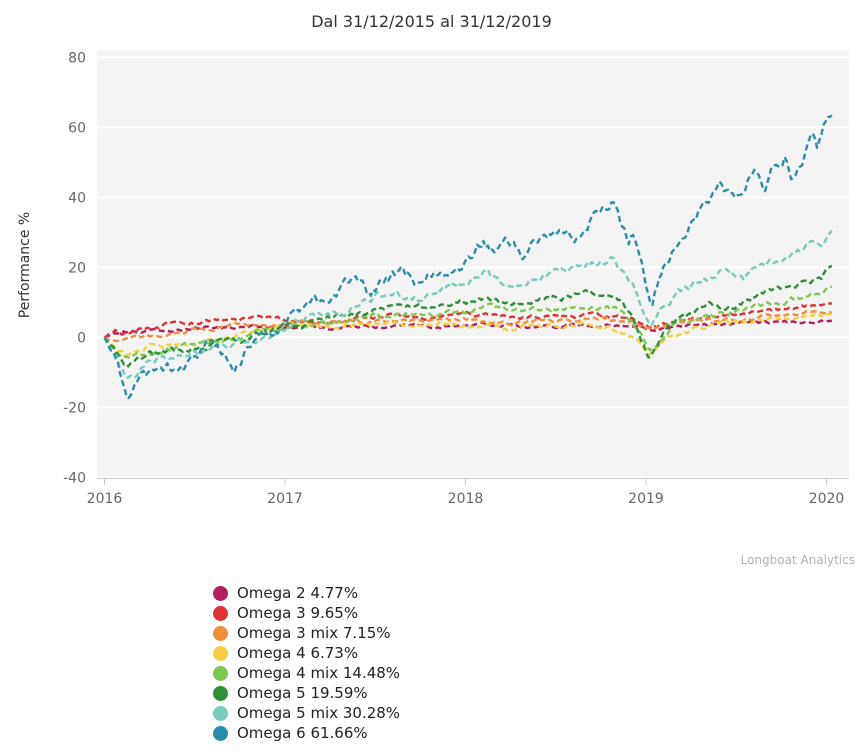  Describe the element at coordinates (105, 499) in the screenshot. I see `x-tick-label: 2016` at that location.